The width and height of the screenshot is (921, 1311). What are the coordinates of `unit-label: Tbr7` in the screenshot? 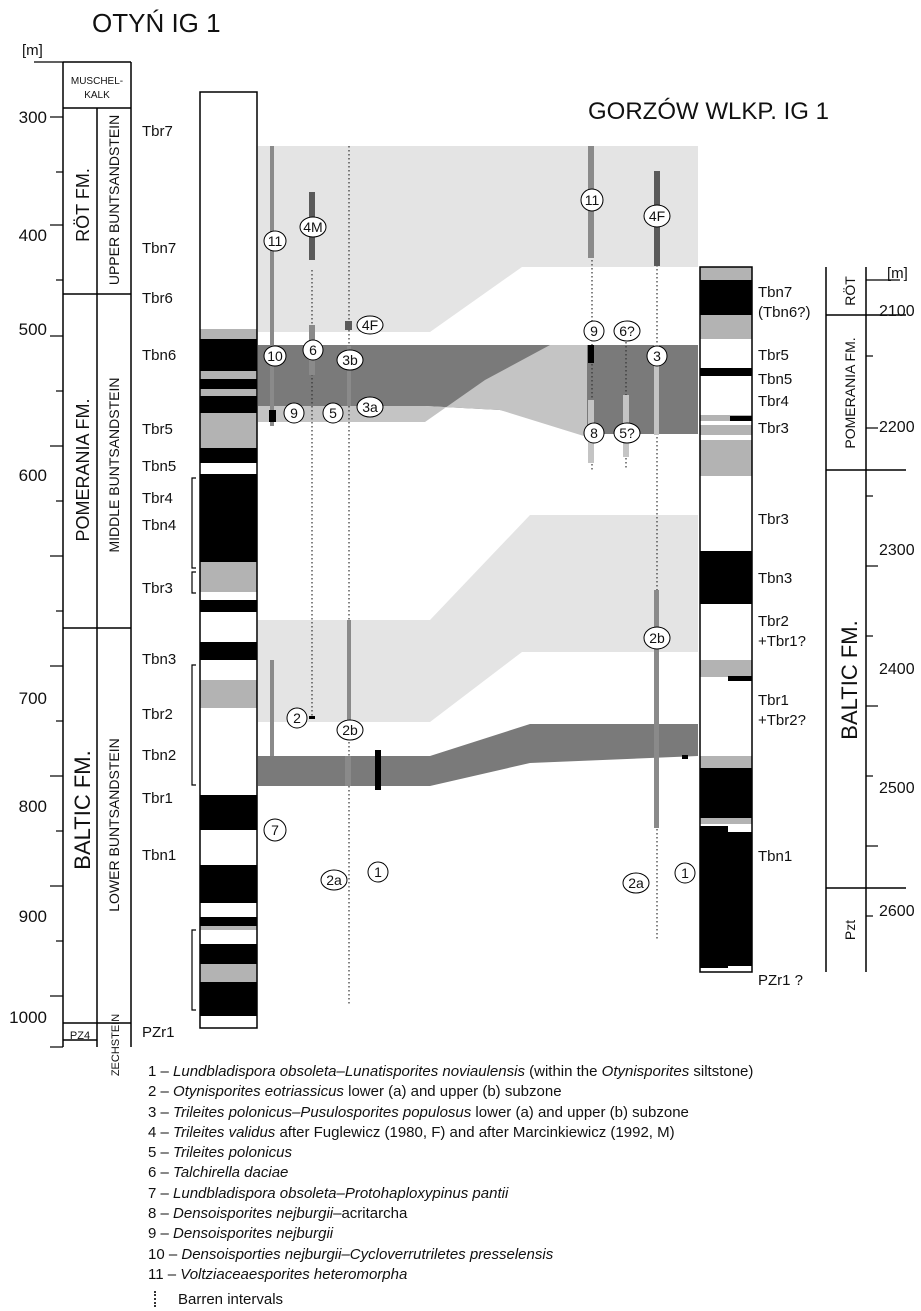 It's located at (157, 131).